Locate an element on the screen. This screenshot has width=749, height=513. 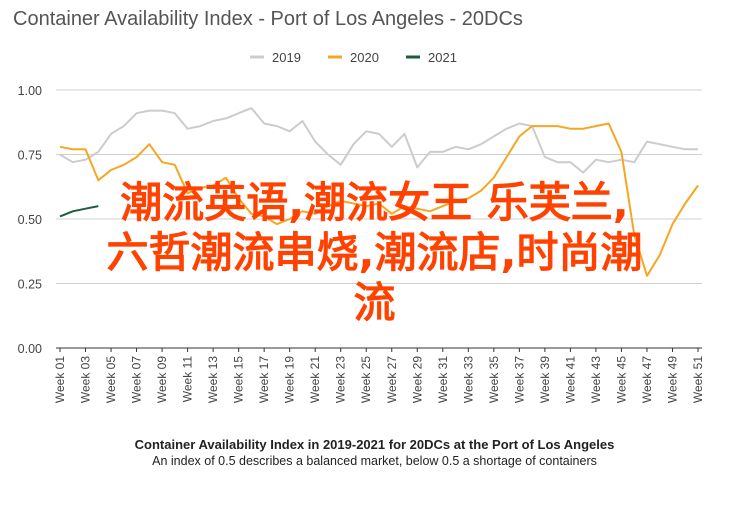
x-tick-label: Week 19 is located at coordinates (290, 379).